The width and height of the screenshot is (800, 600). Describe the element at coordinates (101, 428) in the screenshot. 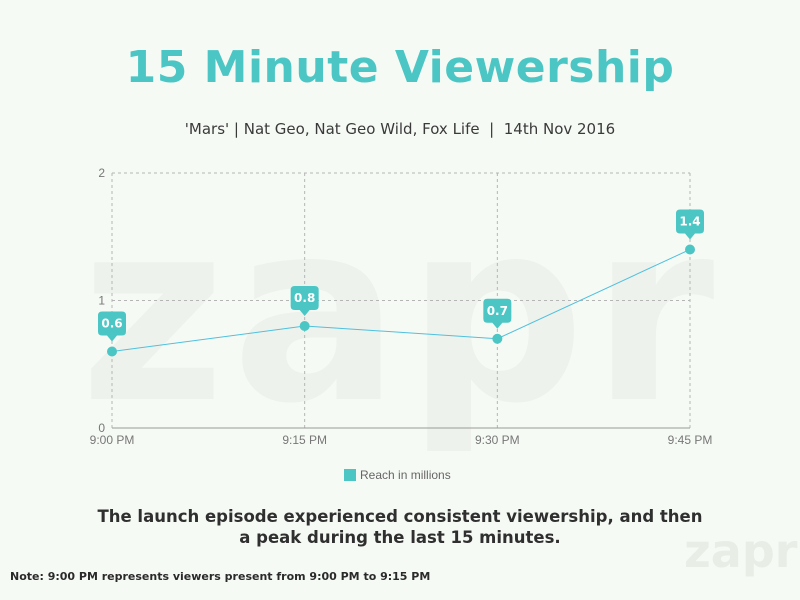

I see `y-tick-label: 0` at that location.